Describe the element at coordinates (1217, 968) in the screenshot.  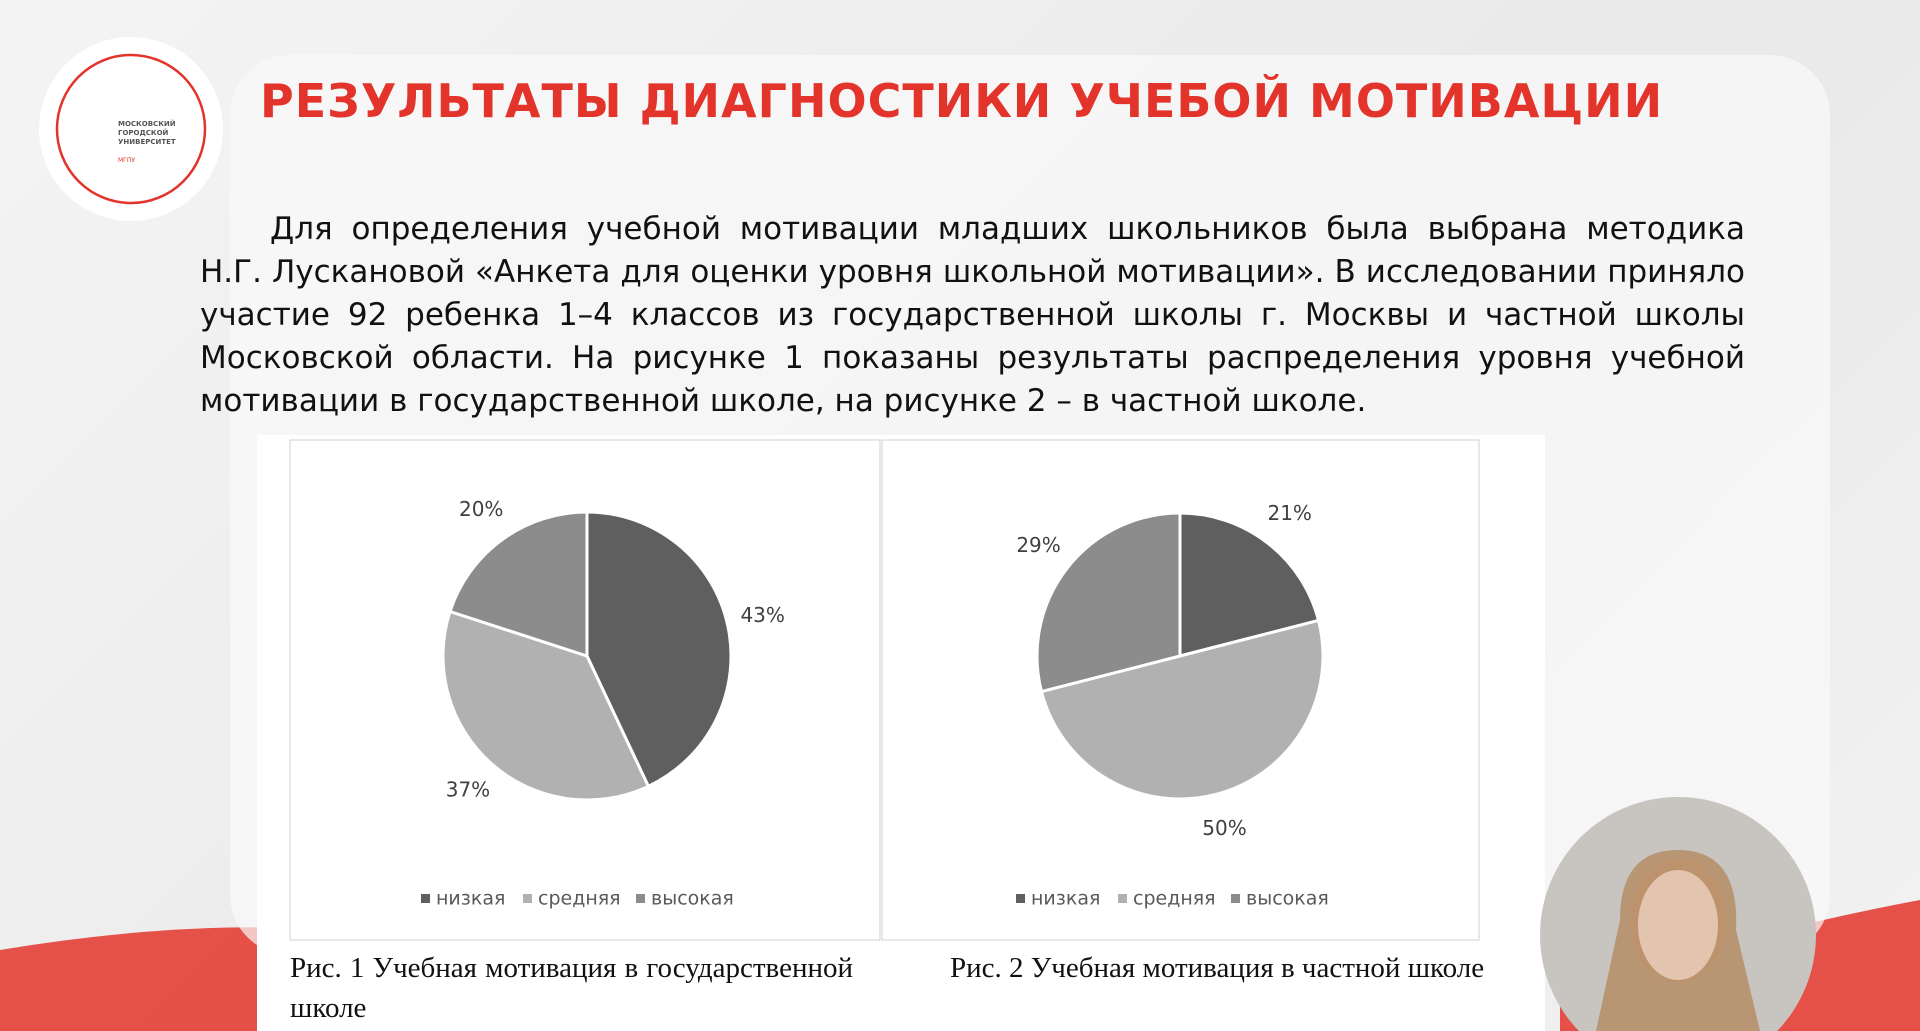
I see `caption: Рис. 2 Учебная мотивация в частной школе` at that location.